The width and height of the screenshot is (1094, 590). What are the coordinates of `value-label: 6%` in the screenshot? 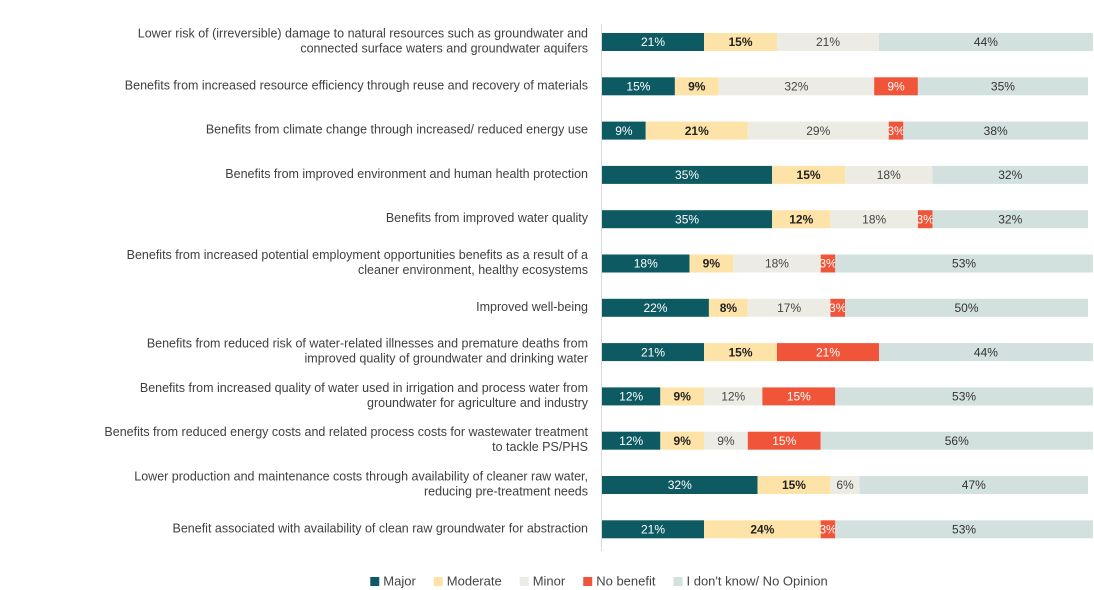 It's located at (845, 485).